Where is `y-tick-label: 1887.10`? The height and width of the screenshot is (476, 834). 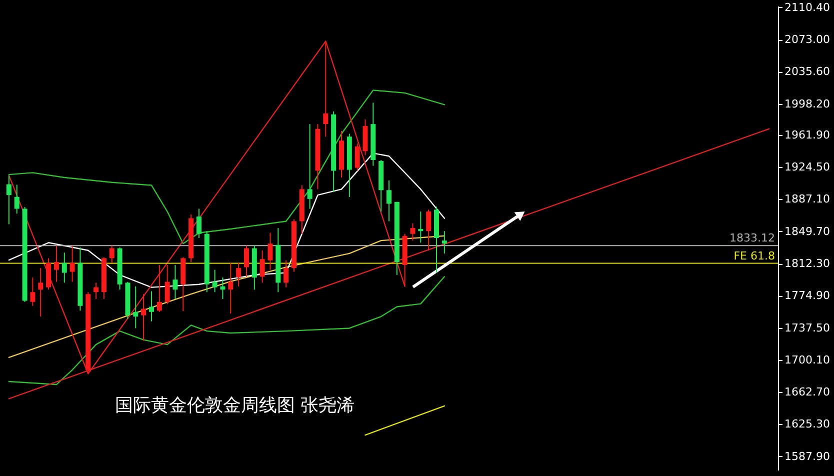
y-tick-label: 1887.10 is located at coordinates (807, 199).